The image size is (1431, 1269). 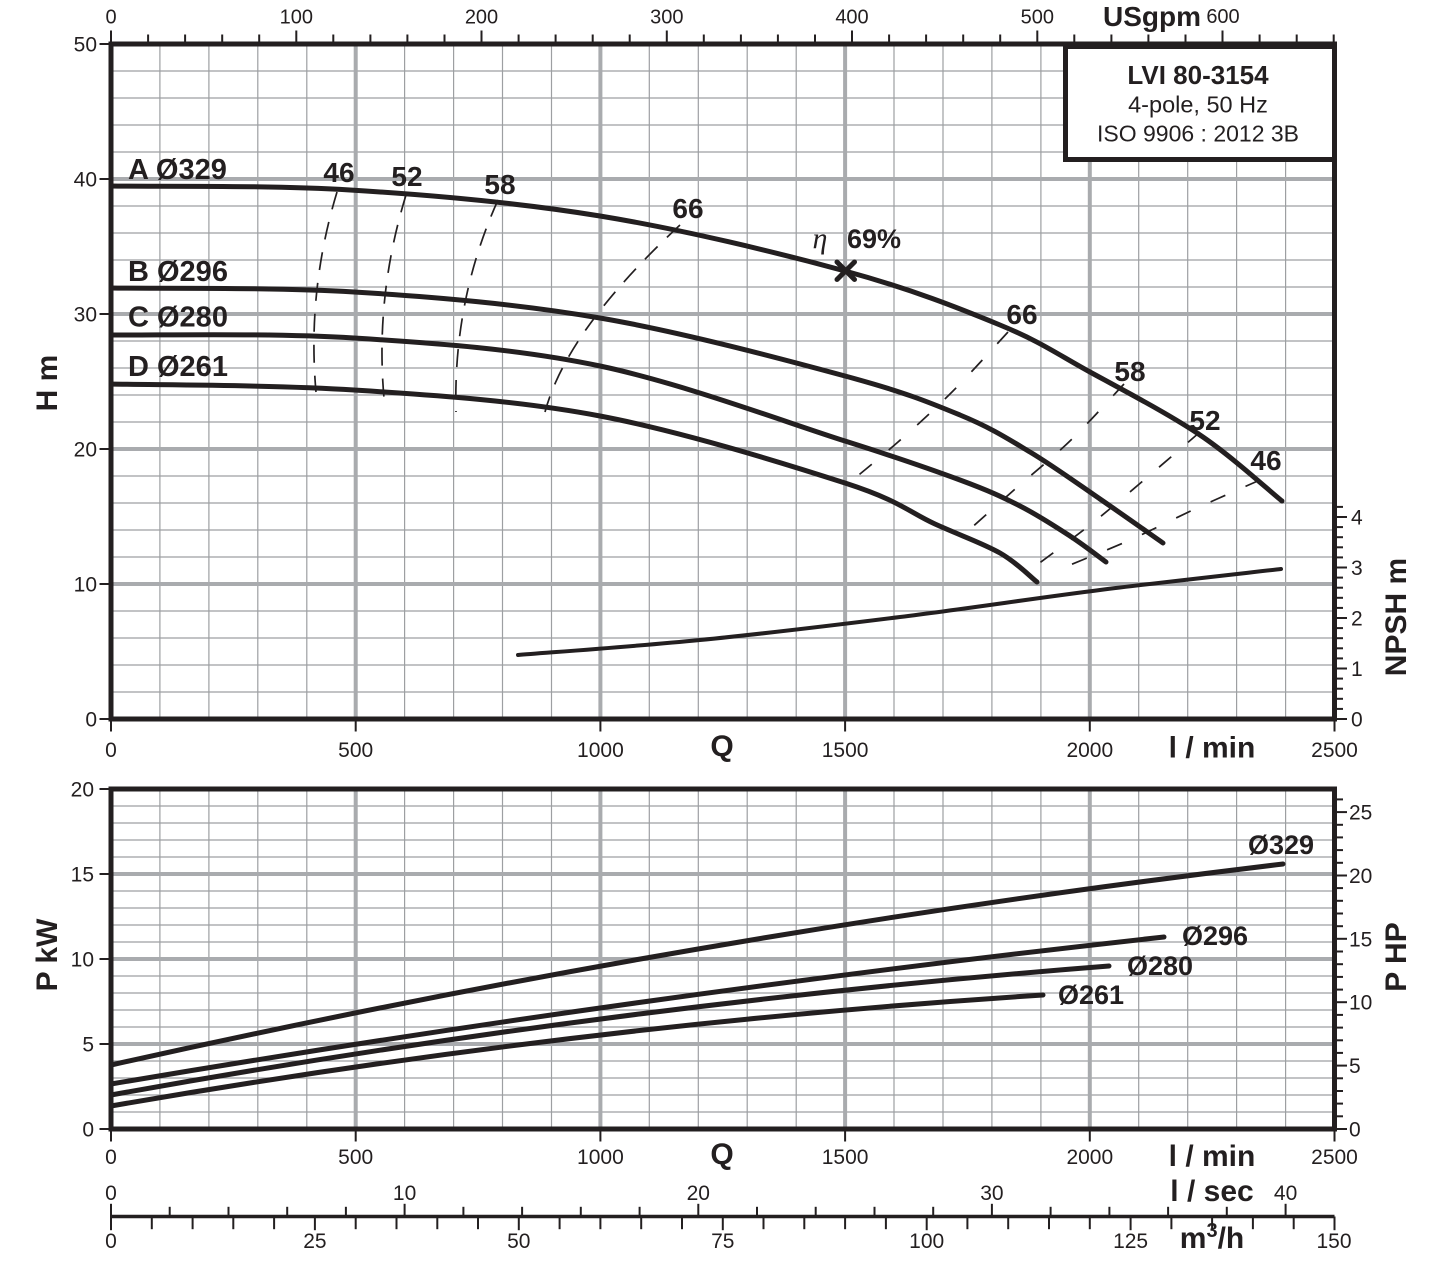 I want to click on svg-text: Ø261, so click(x=1091, y=995).